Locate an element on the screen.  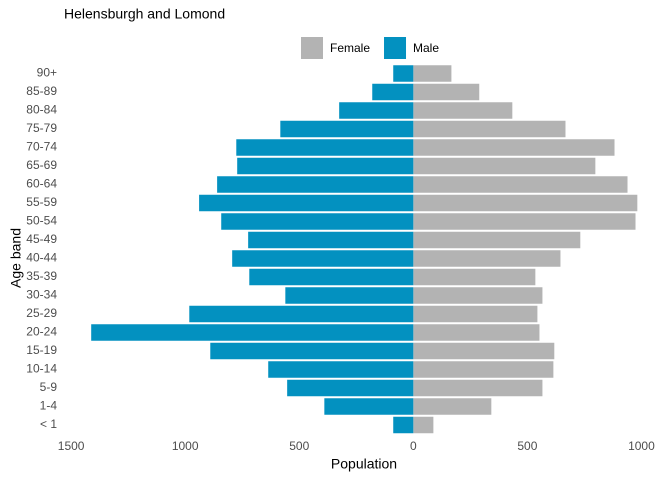
y-tick-label: 50-54 is located at coordinates (41, 221).